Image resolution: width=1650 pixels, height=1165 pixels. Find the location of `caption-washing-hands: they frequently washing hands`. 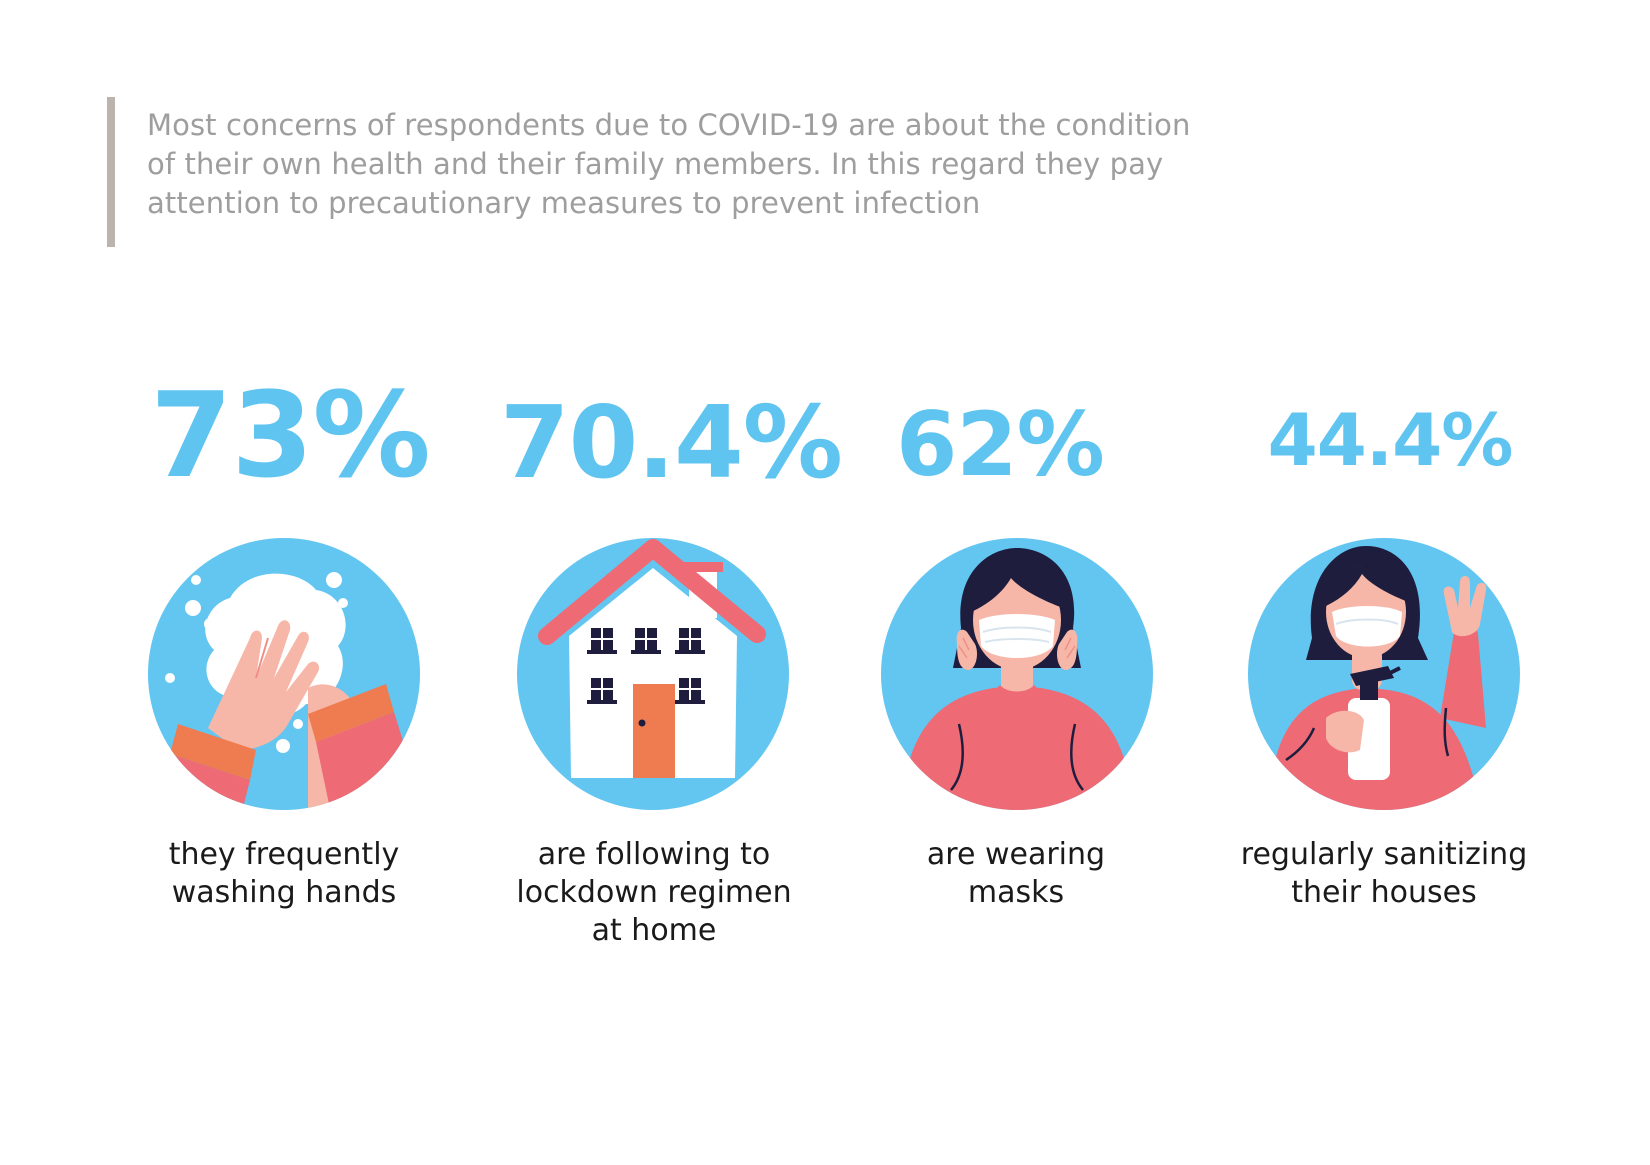

caption-washing-hands: they frequently washing hands is located at coordinates (284, 874).